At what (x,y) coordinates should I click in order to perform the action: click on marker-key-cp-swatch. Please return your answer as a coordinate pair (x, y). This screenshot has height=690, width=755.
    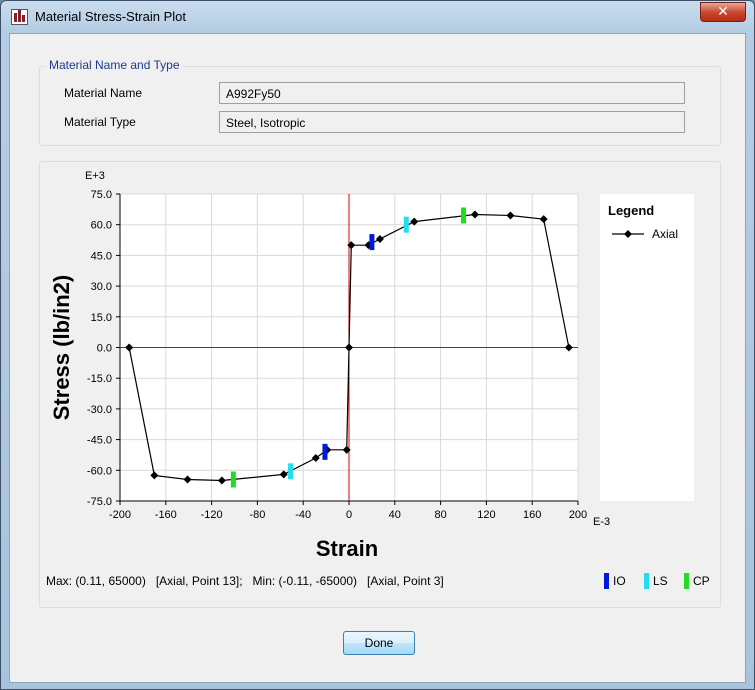
    Looking at the image, I should click on (686, 581).